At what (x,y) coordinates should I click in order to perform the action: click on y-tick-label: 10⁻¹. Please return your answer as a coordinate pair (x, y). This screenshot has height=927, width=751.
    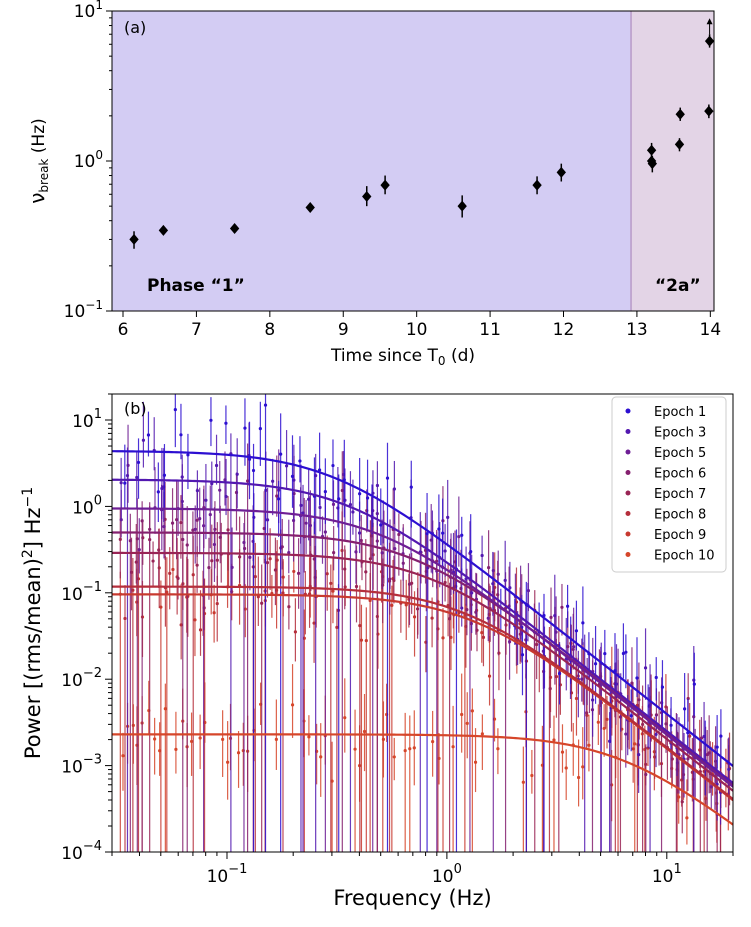
    Looking at the image, I should click on (83, 310).